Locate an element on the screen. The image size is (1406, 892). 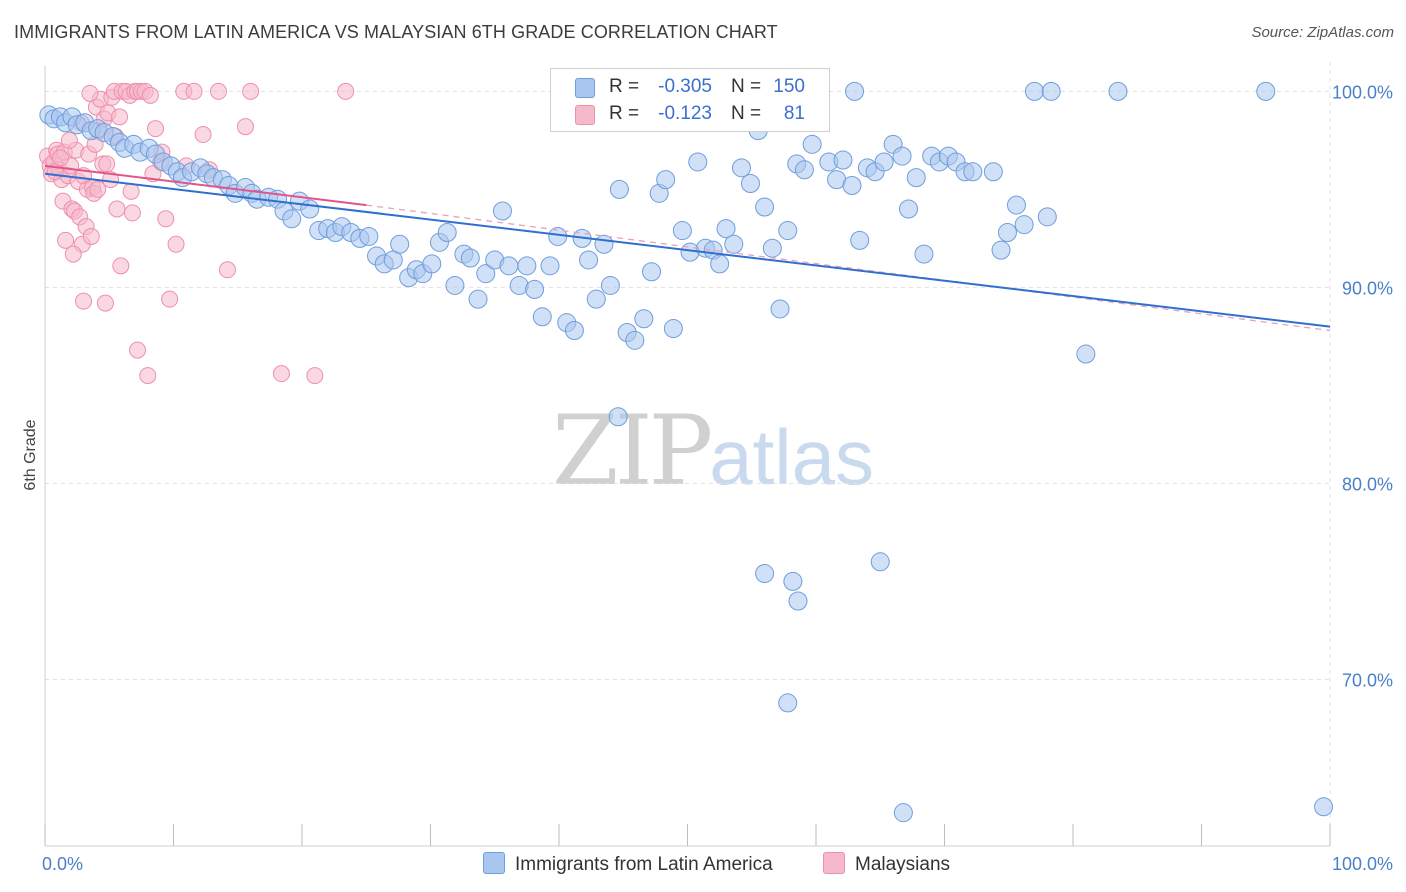
legend-r-label: R = is located at coordinates (624, 113).